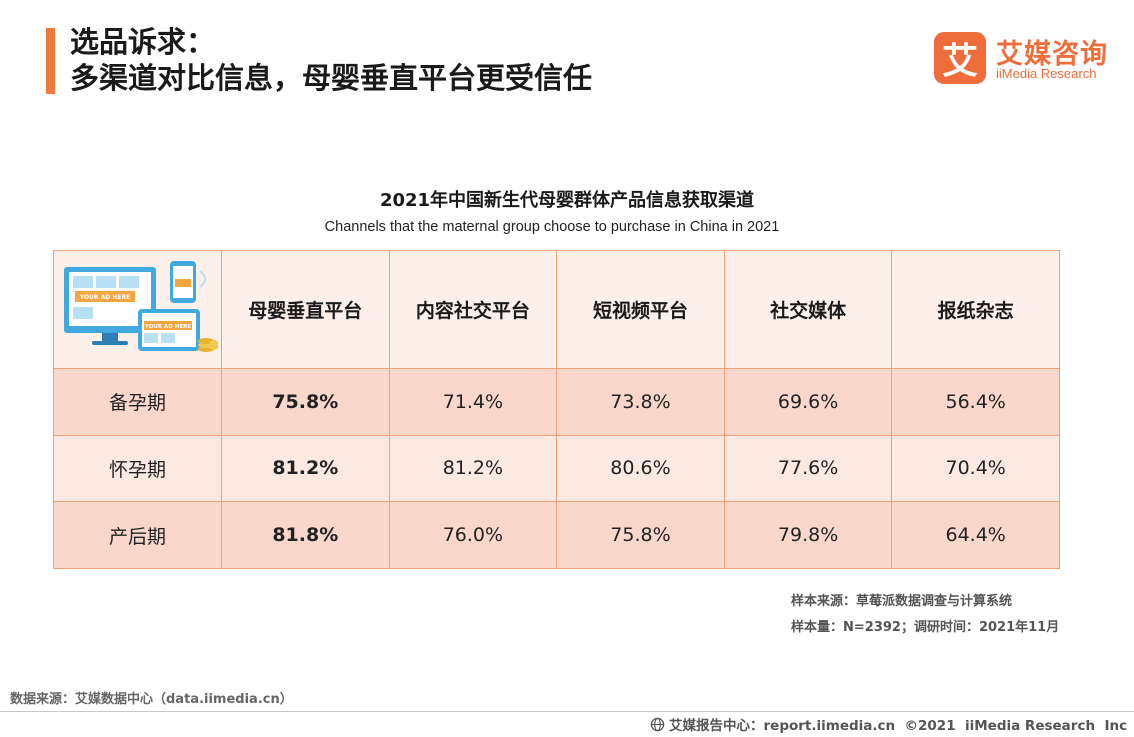 The height and width of the screenshot is (737, 1134). I want to click on ad-illustration-cell: YOUR AD HERE YOUR AD HERE, so click(137, 309).